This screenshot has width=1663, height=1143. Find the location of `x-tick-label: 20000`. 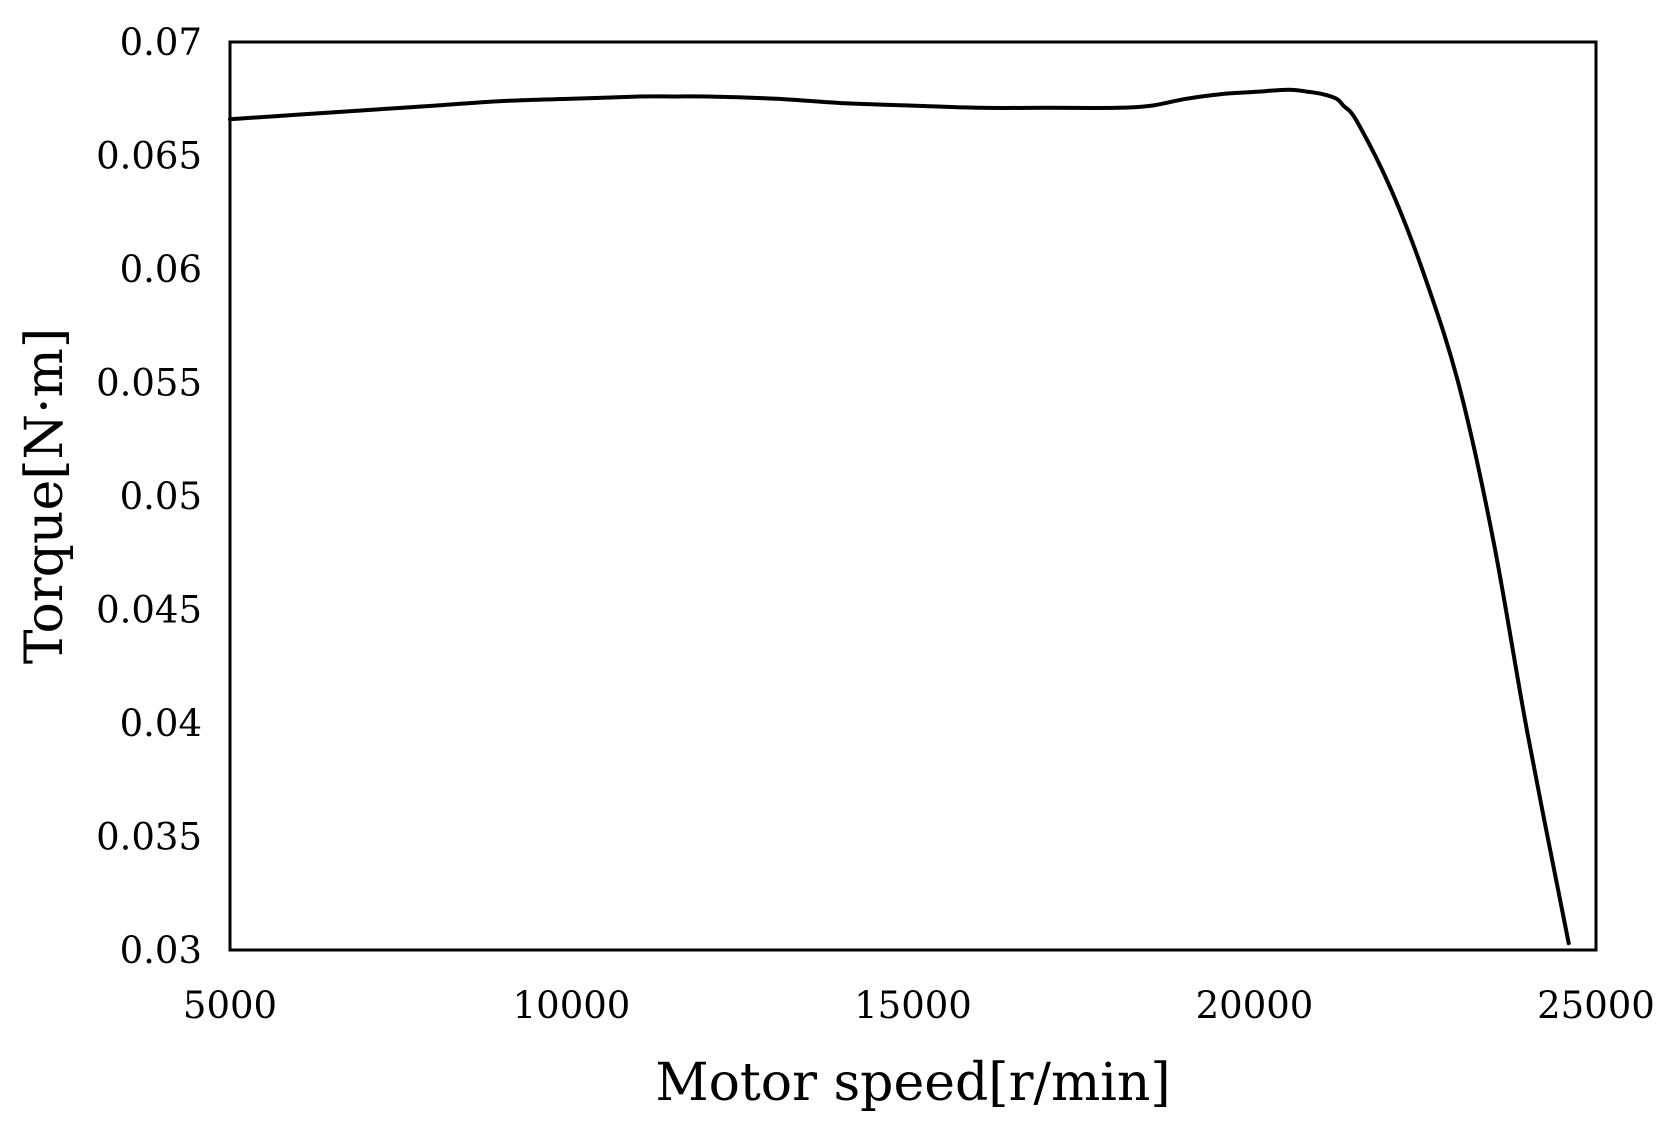

x-tick-label: 20000 is located at coordinates (1255, 1005).